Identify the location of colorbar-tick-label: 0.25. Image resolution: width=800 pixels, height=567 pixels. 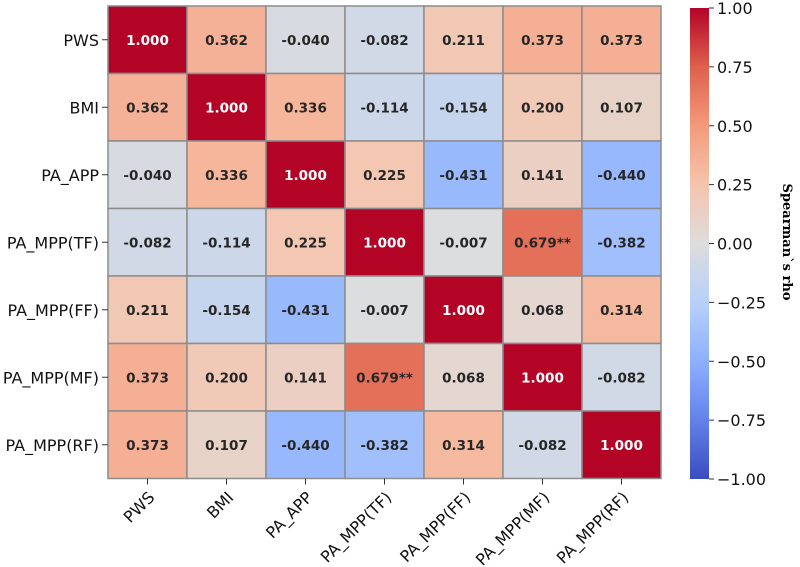
(735, 185).